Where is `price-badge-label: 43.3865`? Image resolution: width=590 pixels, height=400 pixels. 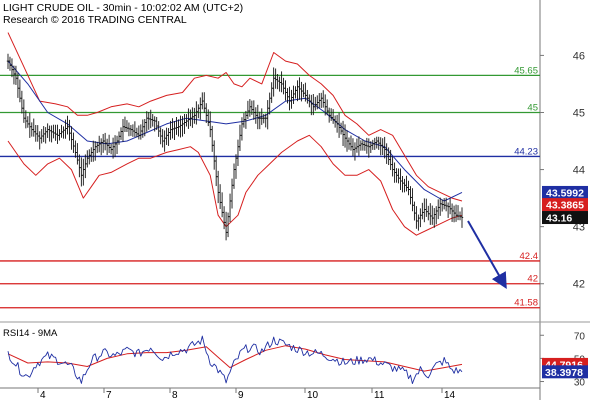 price-badge-label: 43.3865 is located at coordinates (565, 206).